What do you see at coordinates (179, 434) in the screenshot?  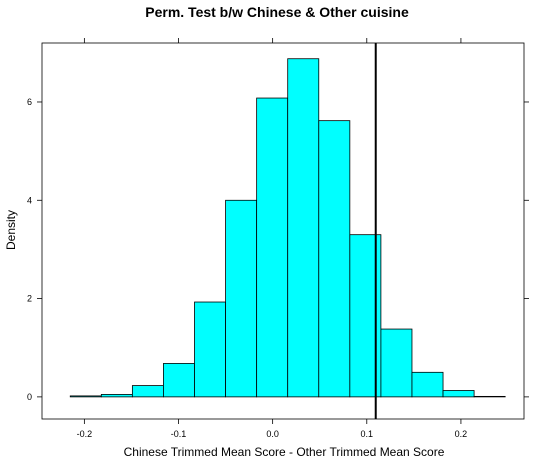 I see `x-tick-label: -0.1` at bounding box center [179, 434].